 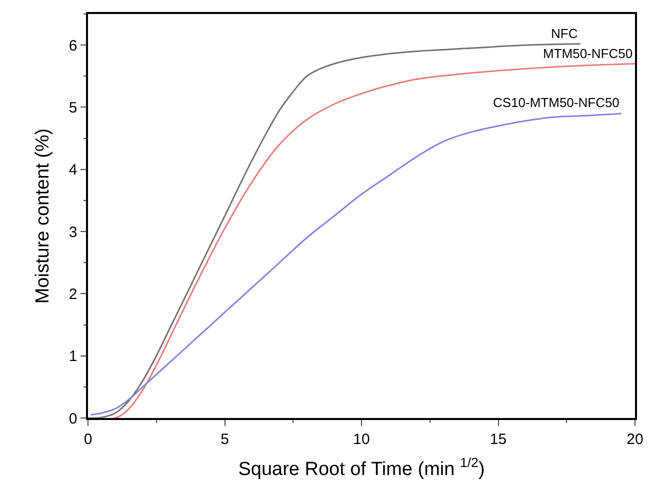 What do you see at coordinates (43, 216) in the screenshot?
I see `y-axis-title: Moisture content (%)` at bounding box center [43, 216].